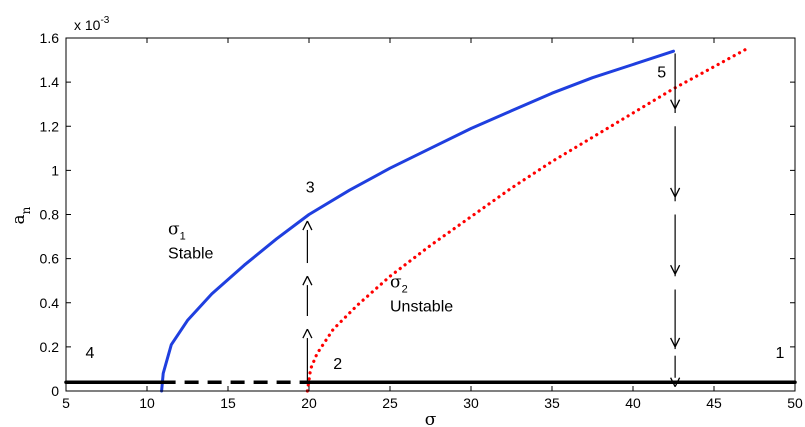 Image resolution: width=805 pixels, height=427 pixels. What do you see at coordinates (89, 353) in the screenshot?
I see `annotation-label: 4` at bounding box center [89, 353].